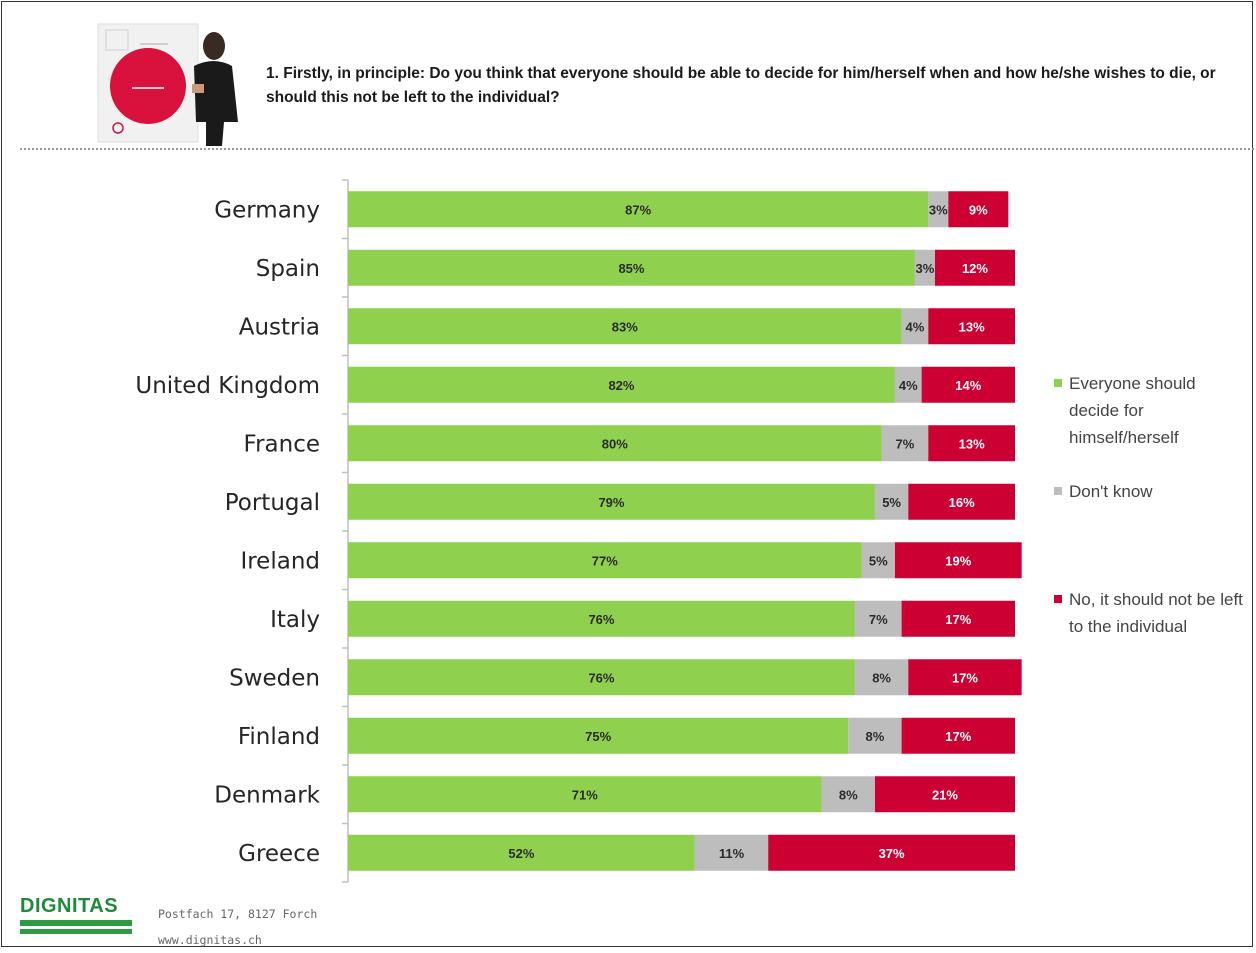  What do you see at coordinates (279, 854) in the screenshot?
I see `category-label: Greece` at bounding box center [279, 854].